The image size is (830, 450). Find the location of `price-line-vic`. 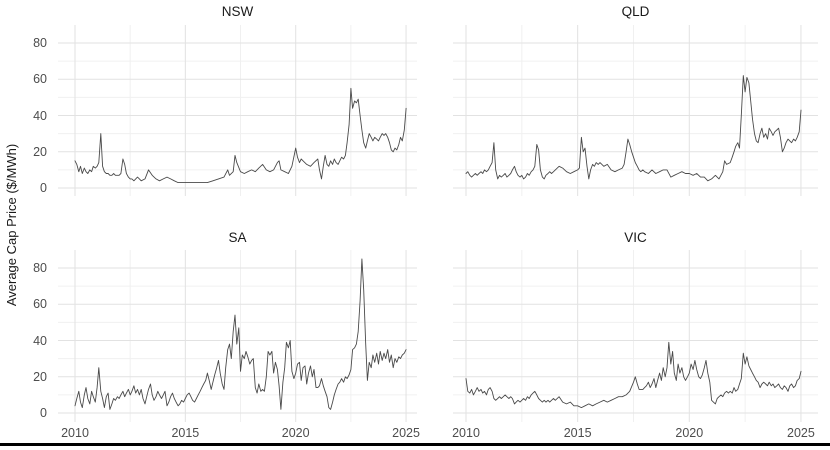

price-line-vic is located at coordinates (633, 375).